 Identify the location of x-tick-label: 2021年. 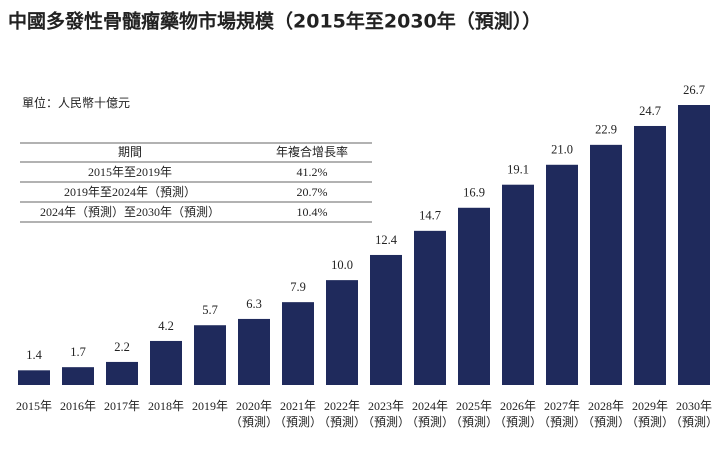
(298, 406).